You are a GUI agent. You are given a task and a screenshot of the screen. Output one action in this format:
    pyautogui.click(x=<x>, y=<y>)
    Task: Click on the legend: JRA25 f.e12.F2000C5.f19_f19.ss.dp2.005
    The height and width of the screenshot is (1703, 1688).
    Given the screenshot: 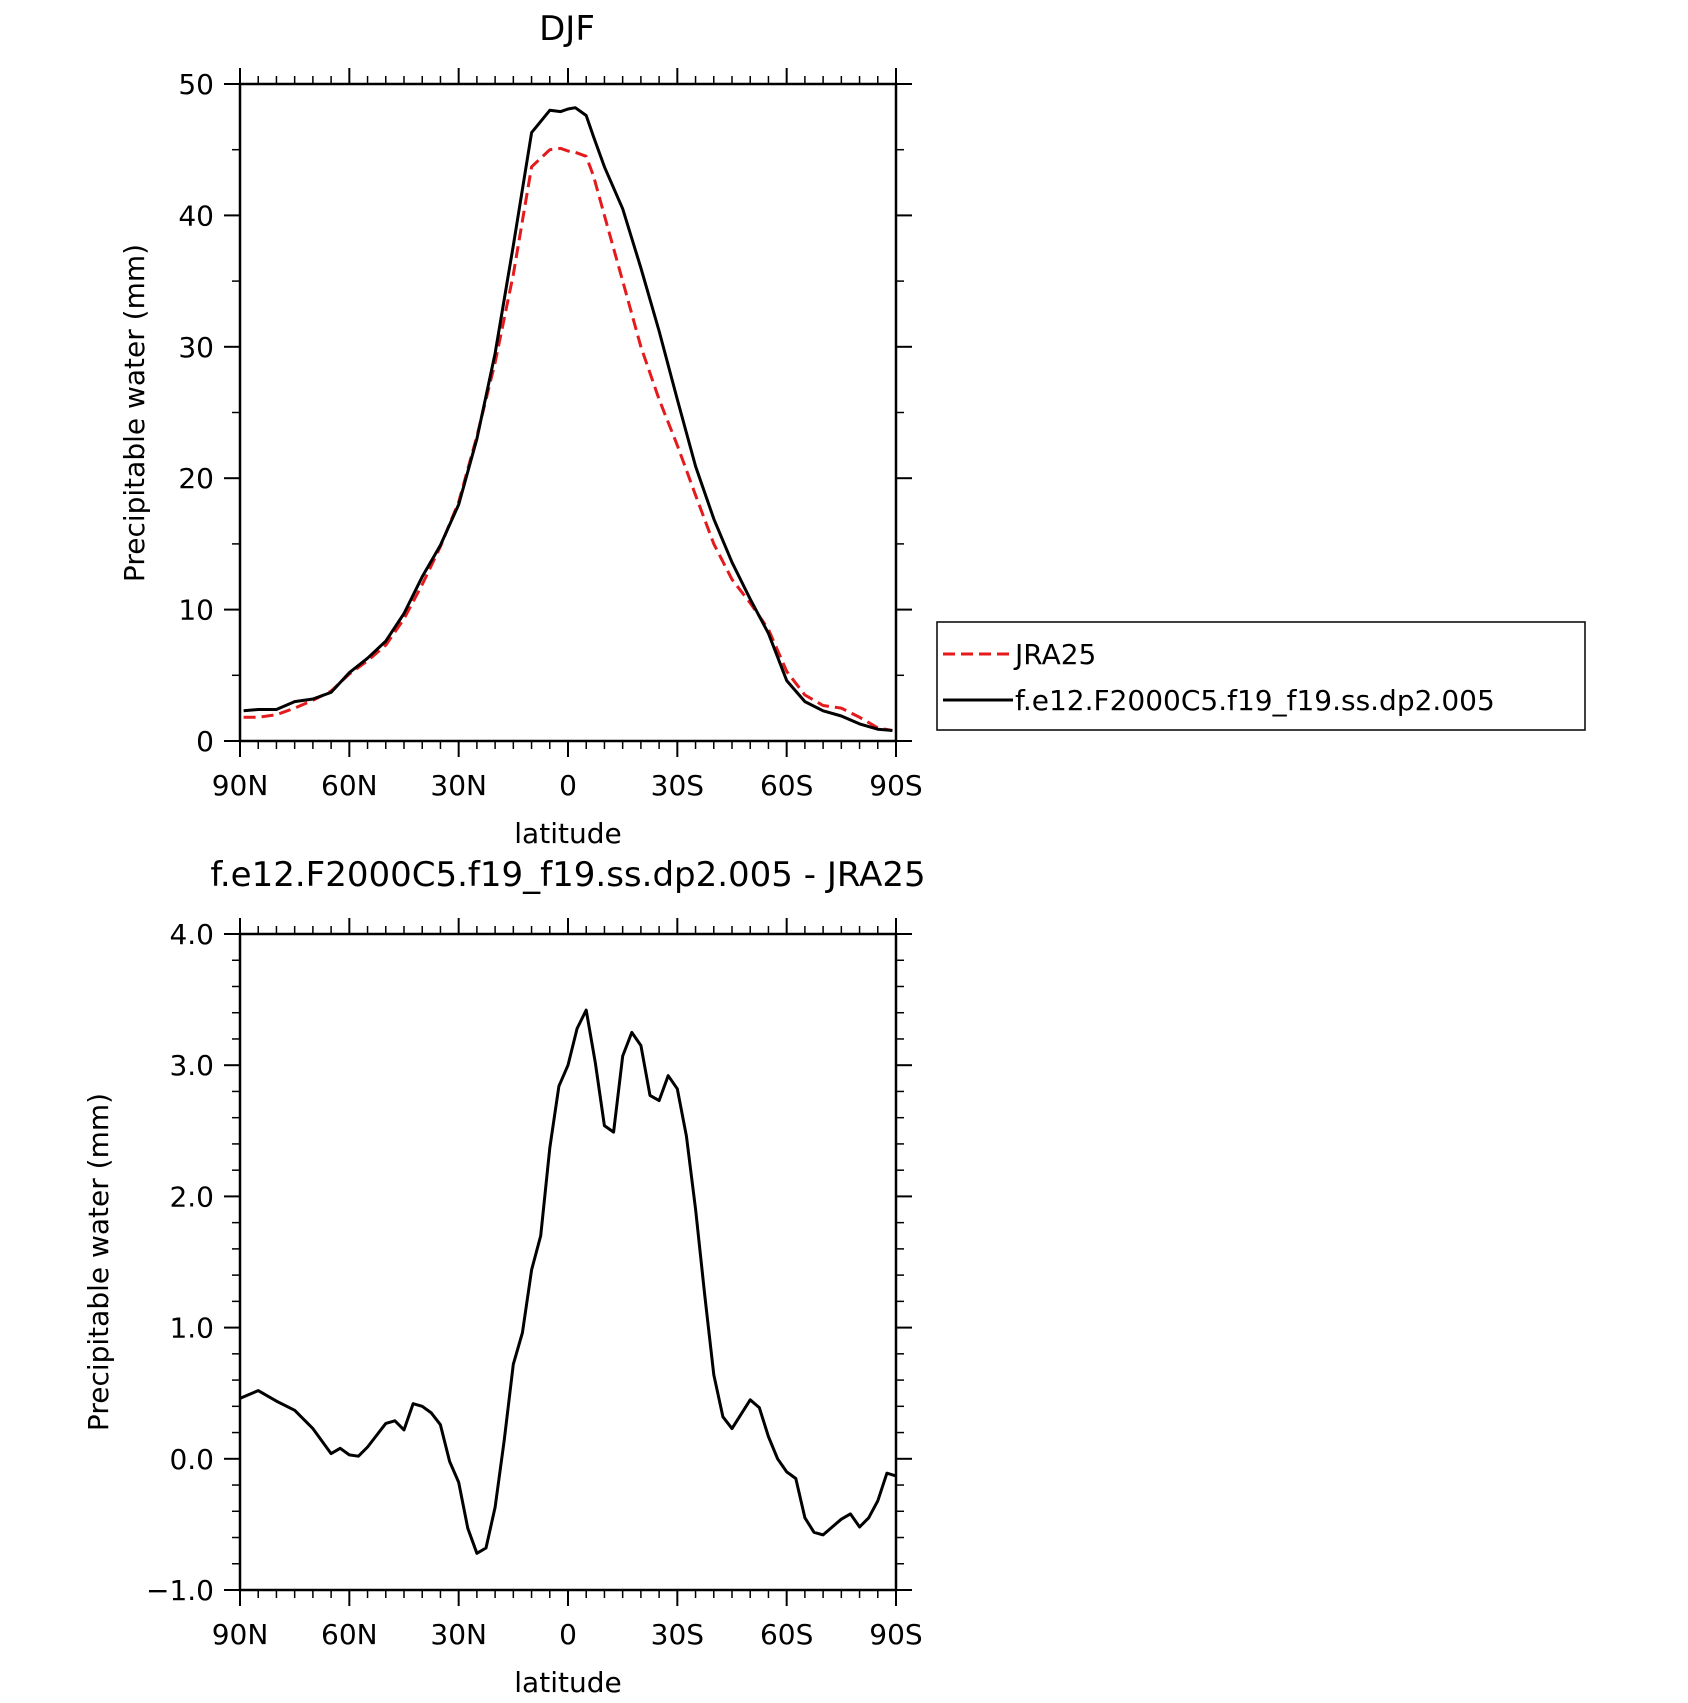 What is the action you would take?
    pyautogui.click(x=1261, y=676)
    